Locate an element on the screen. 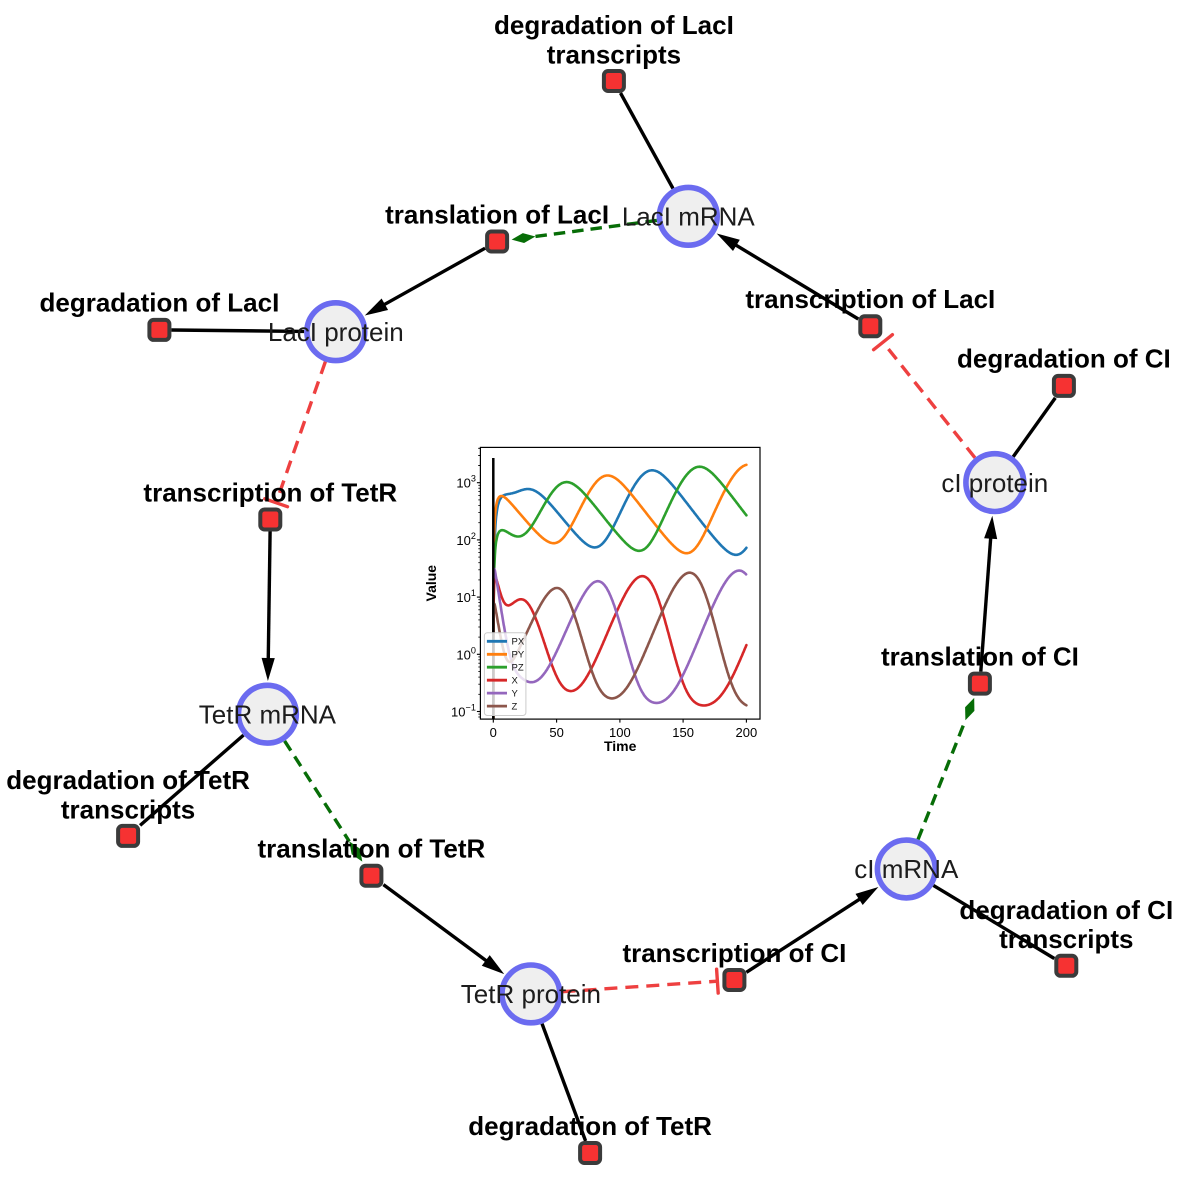 The height and width of the screenshot is (1200, 1189). svg-text: Y is located at coordinates (515, 694).